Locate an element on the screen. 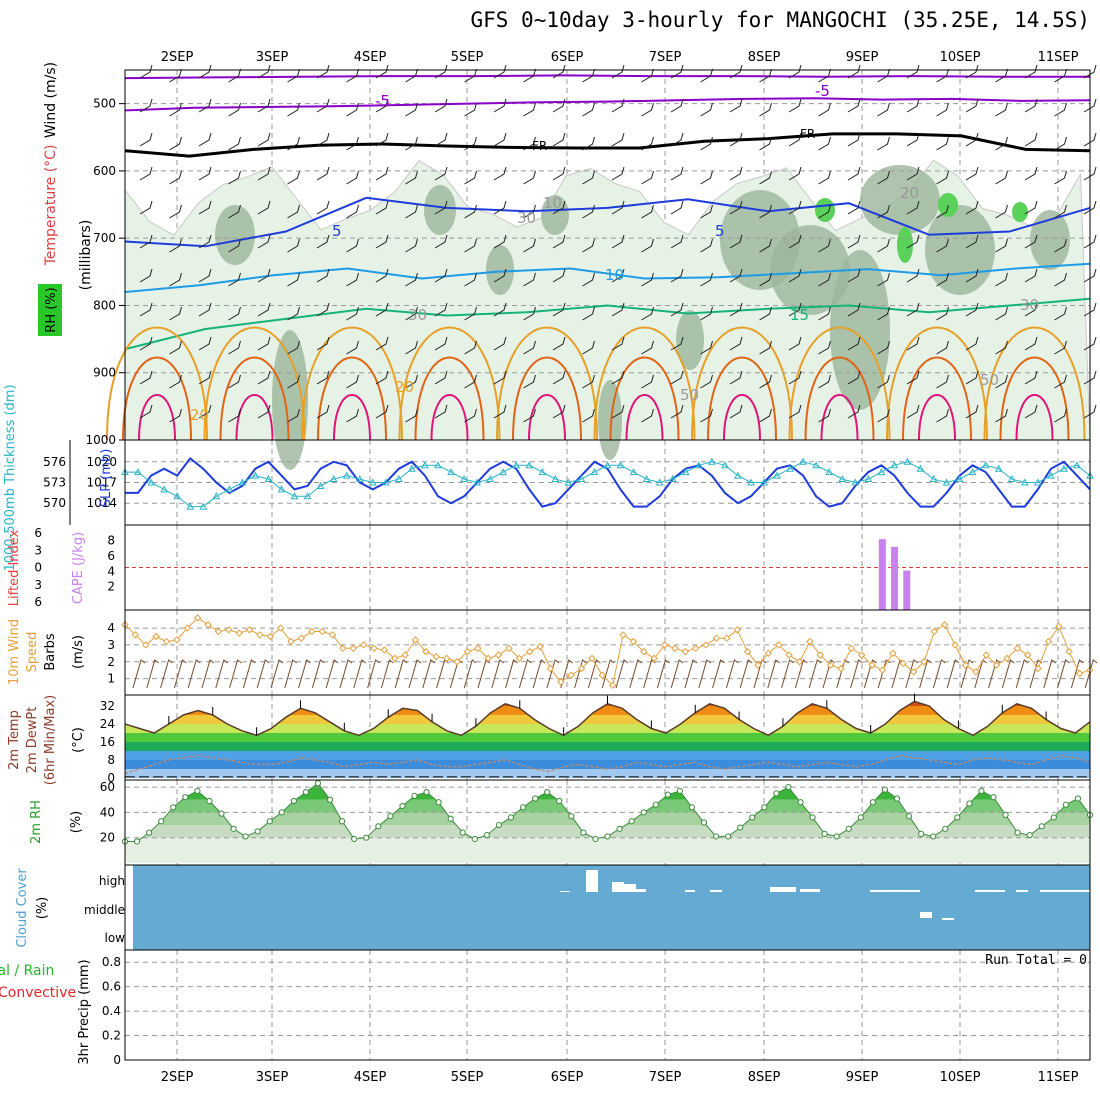 The width and height of the screenshot is (1100, 1100). temp-tick-label: 8 is located at coordinates (111, 760).